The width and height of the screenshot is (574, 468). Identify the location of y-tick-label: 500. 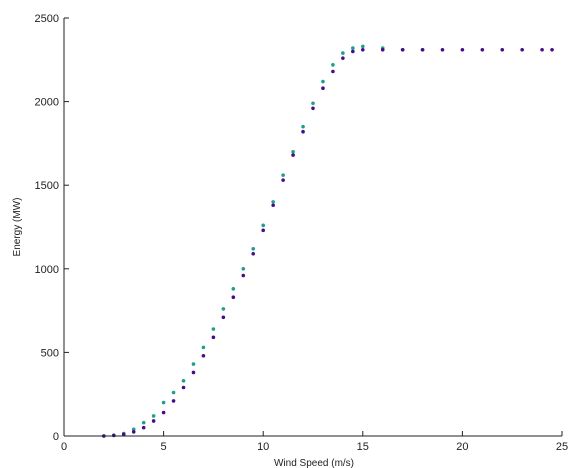
(50, 353).